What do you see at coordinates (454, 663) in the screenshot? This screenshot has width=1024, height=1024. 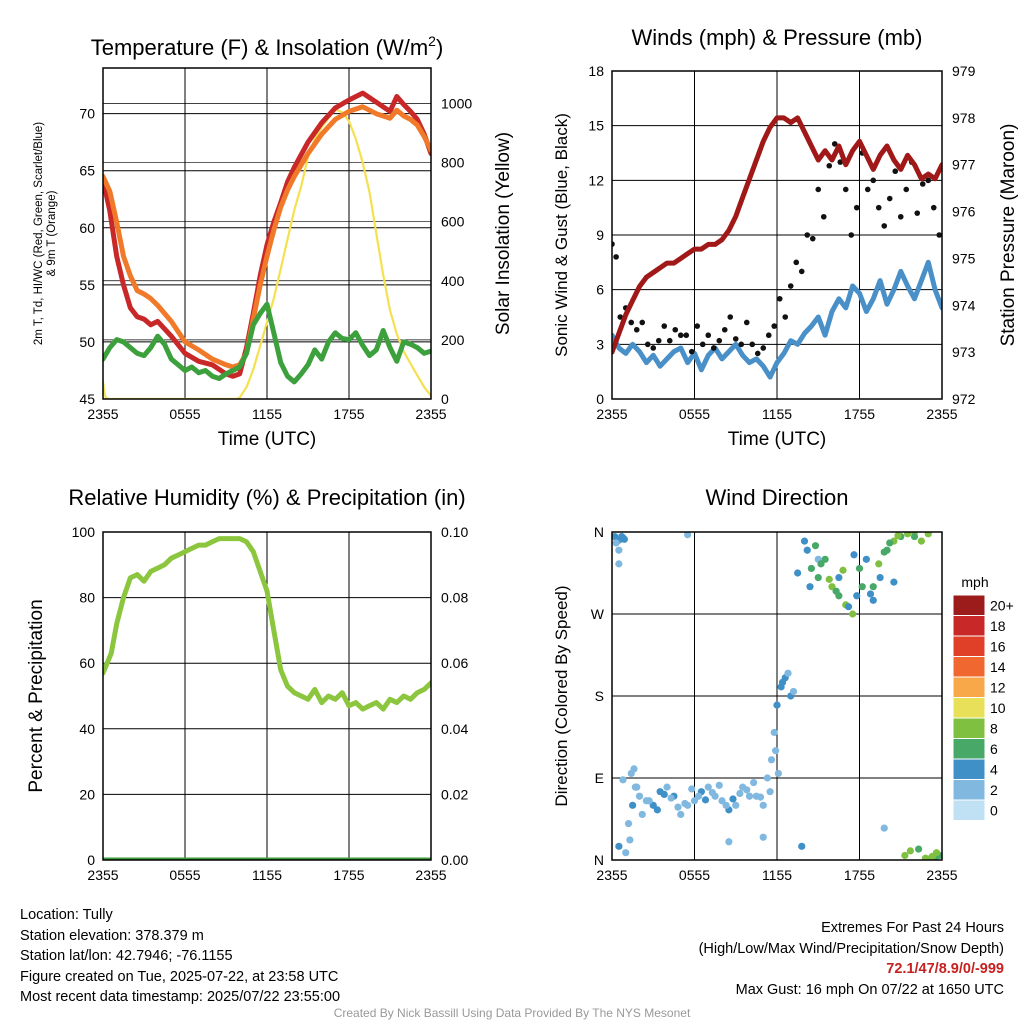 I see `y-tick-label-right: 0.06` at bounding box center [454, 663].